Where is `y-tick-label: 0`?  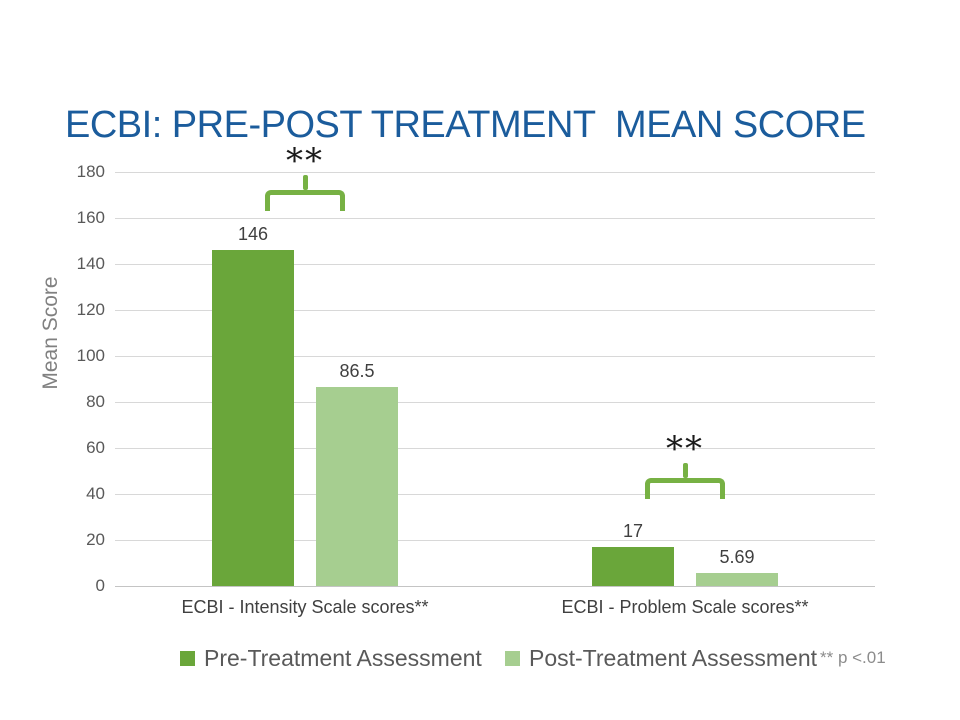 y-tick-label: 0 is located at coordinates (100, 585).